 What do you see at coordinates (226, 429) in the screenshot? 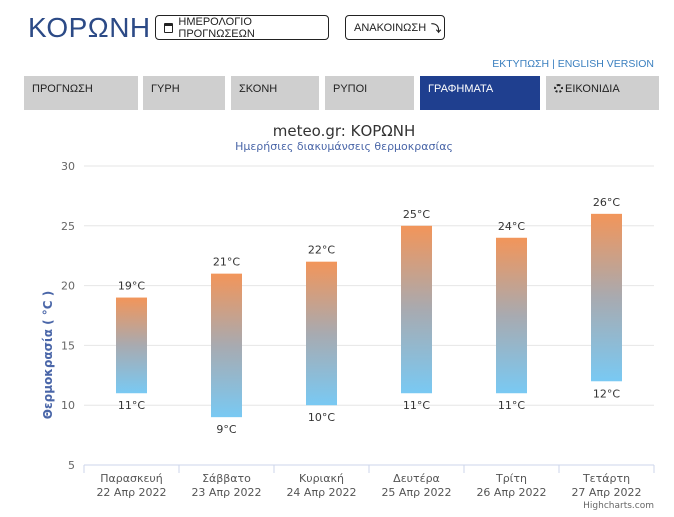
I see `low-temp-label: 9°C` at bounding box center [226, 429].